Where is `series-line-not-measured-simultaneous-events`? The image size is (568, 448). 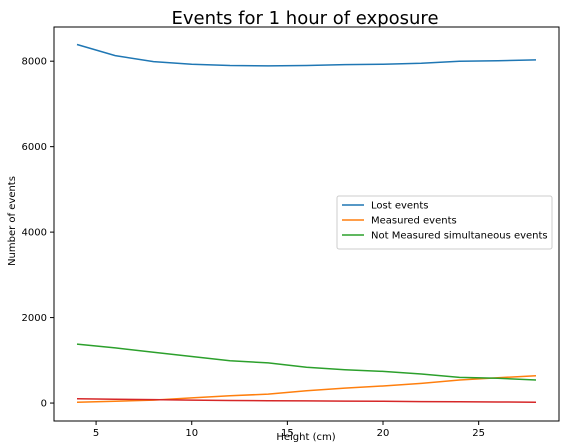
series-line-not-measured-simultaneous-events is located at coordinates (306, 362).